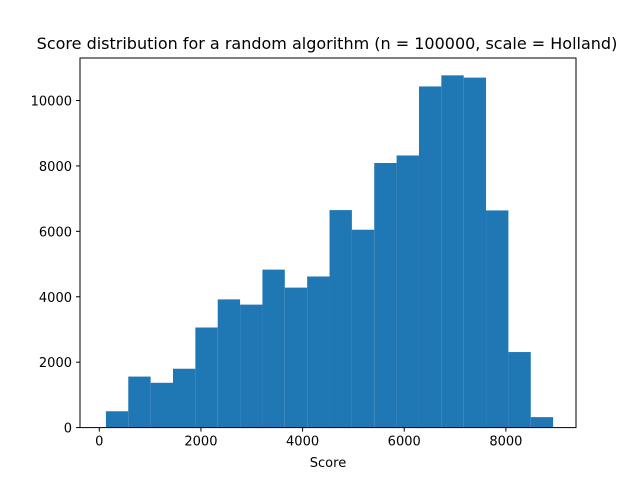 The width and height of the screenshot is (640, 480). Describe the element at coordinates (99, 442) in the screenshot. I see `x-tick-label: 0` at that location.